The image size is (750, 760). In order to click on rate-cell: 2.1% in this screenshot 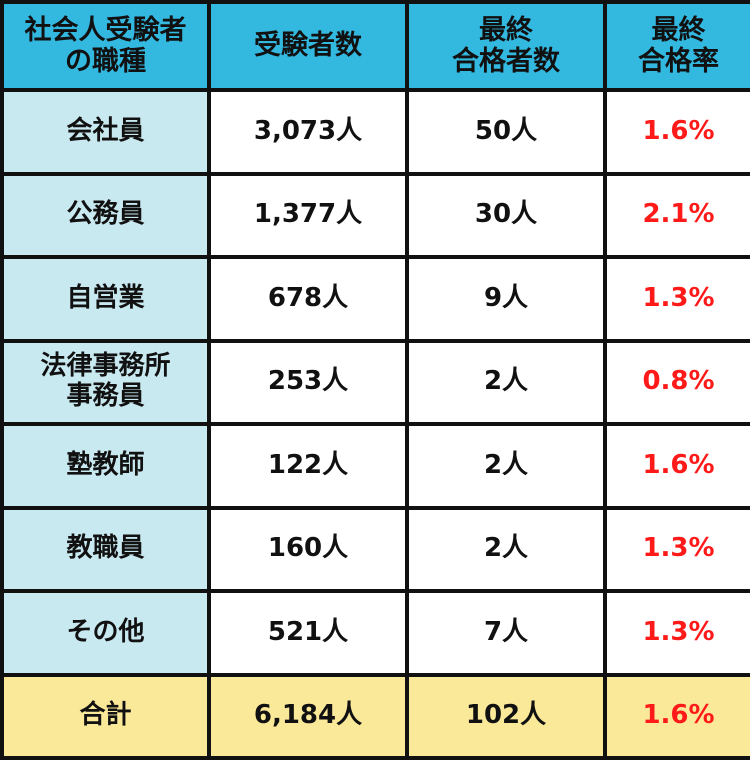, I will do `click(676, 215)`.